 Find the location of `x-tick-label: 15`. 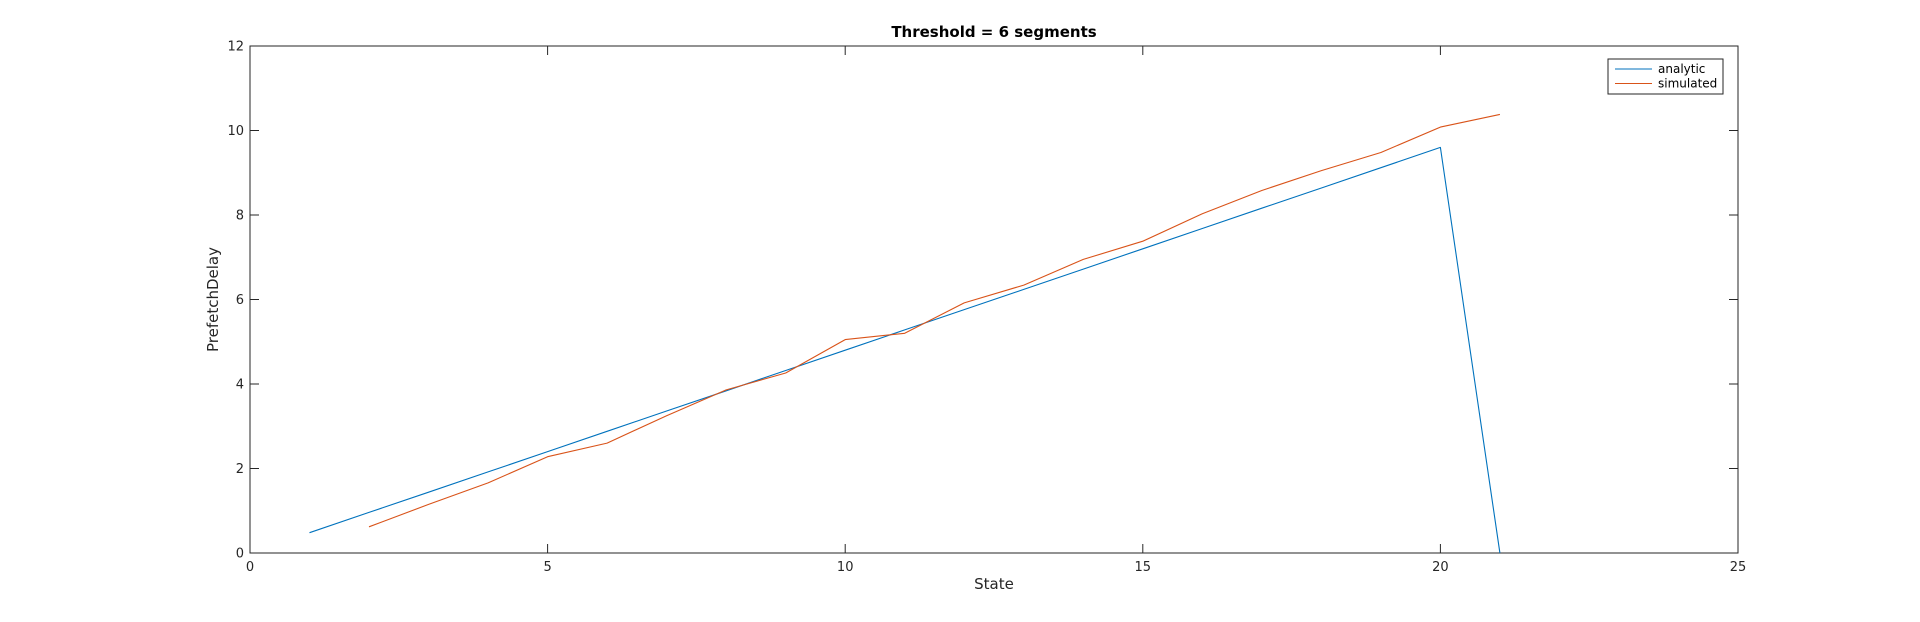

x-tick-label: 15 is located at coordinates (1143, 567).